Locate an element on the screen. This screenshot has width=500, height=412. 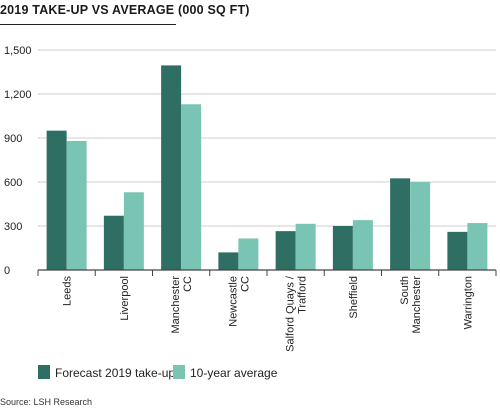
y-tick-label: 300 is located at coordinates (13, 227).